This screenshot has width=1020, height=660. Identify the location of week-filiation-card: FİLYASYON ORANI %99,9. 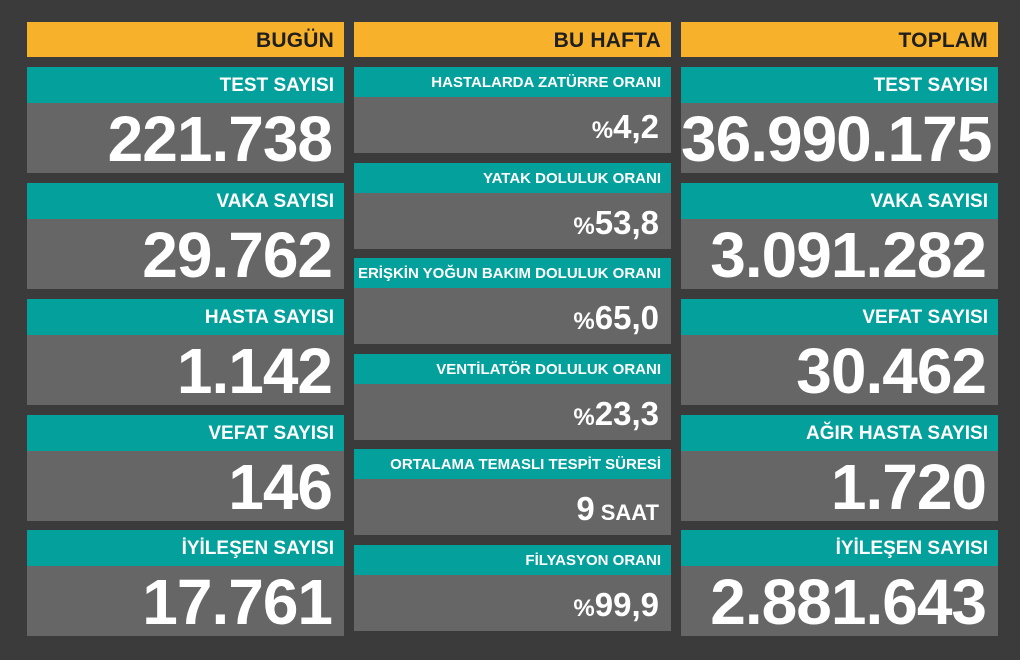
(512, 588).